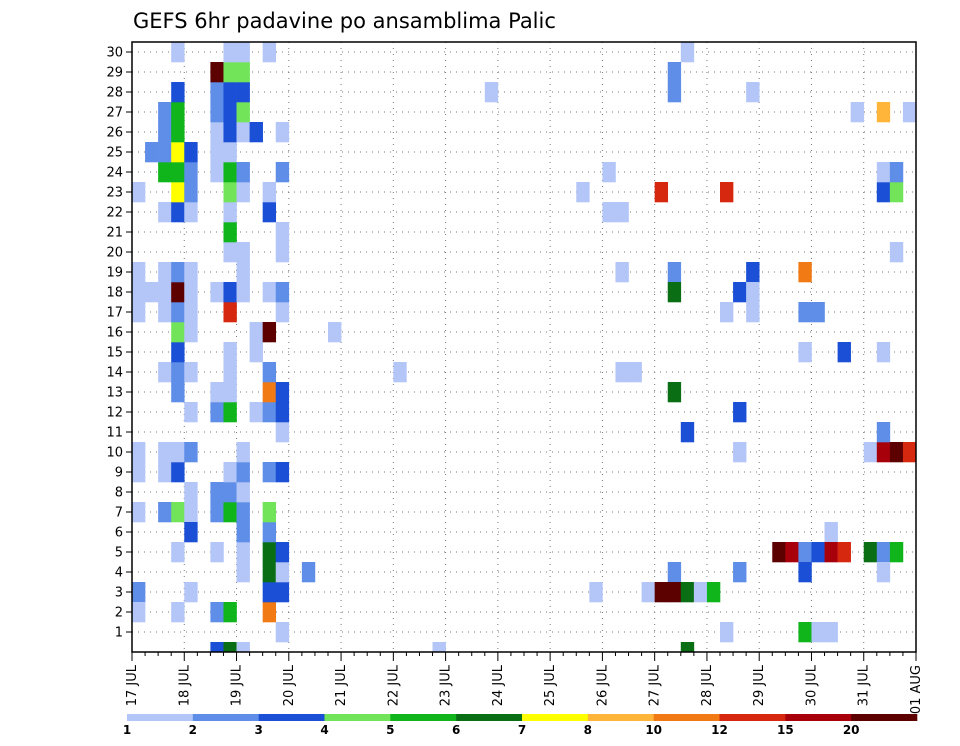 The height and width of the screenshot is (746, 960). Describe the element at coordinates (114, 213) in the screenshot. I see `y-tick-label: 22` at that location.